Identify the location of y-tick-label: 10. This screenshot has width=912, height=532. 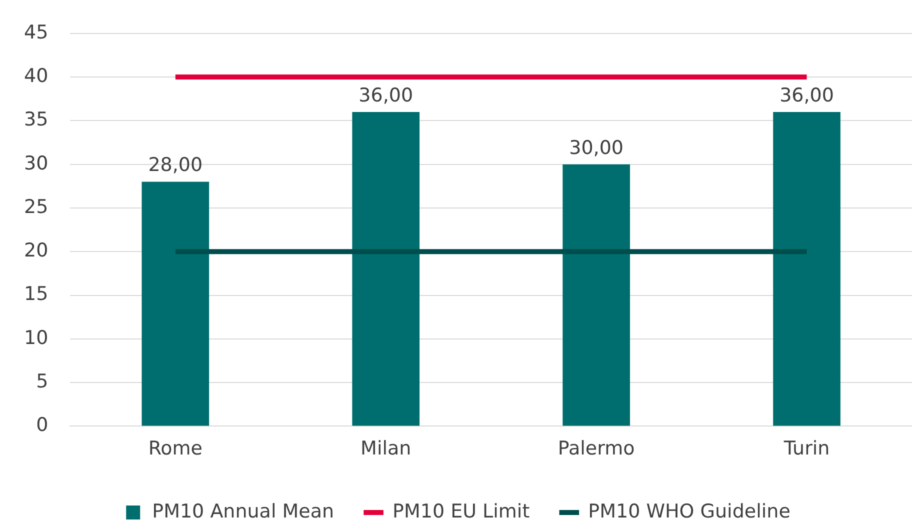
(36, 337).